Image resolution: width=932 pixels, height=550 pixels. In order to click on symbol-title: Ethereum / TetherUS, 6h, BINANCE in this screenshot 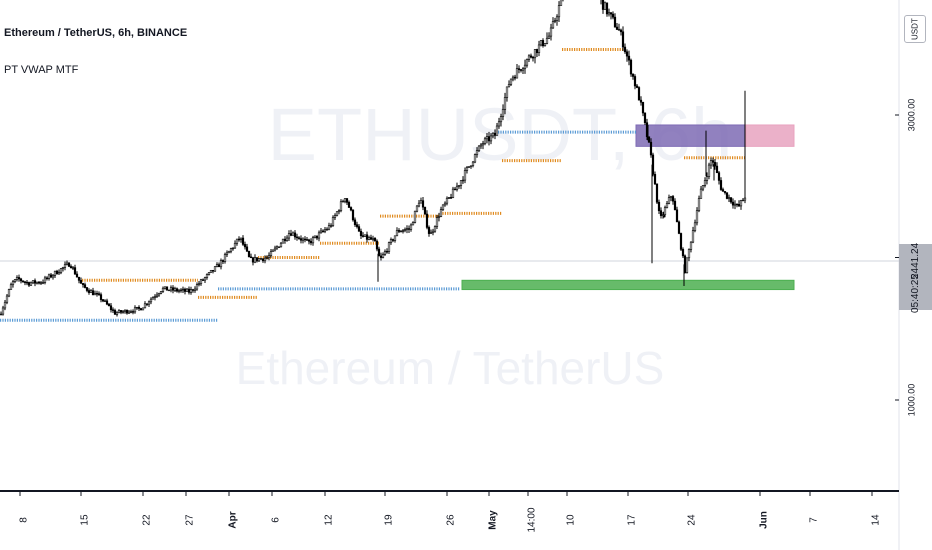, I will do `click(96, 33)`.